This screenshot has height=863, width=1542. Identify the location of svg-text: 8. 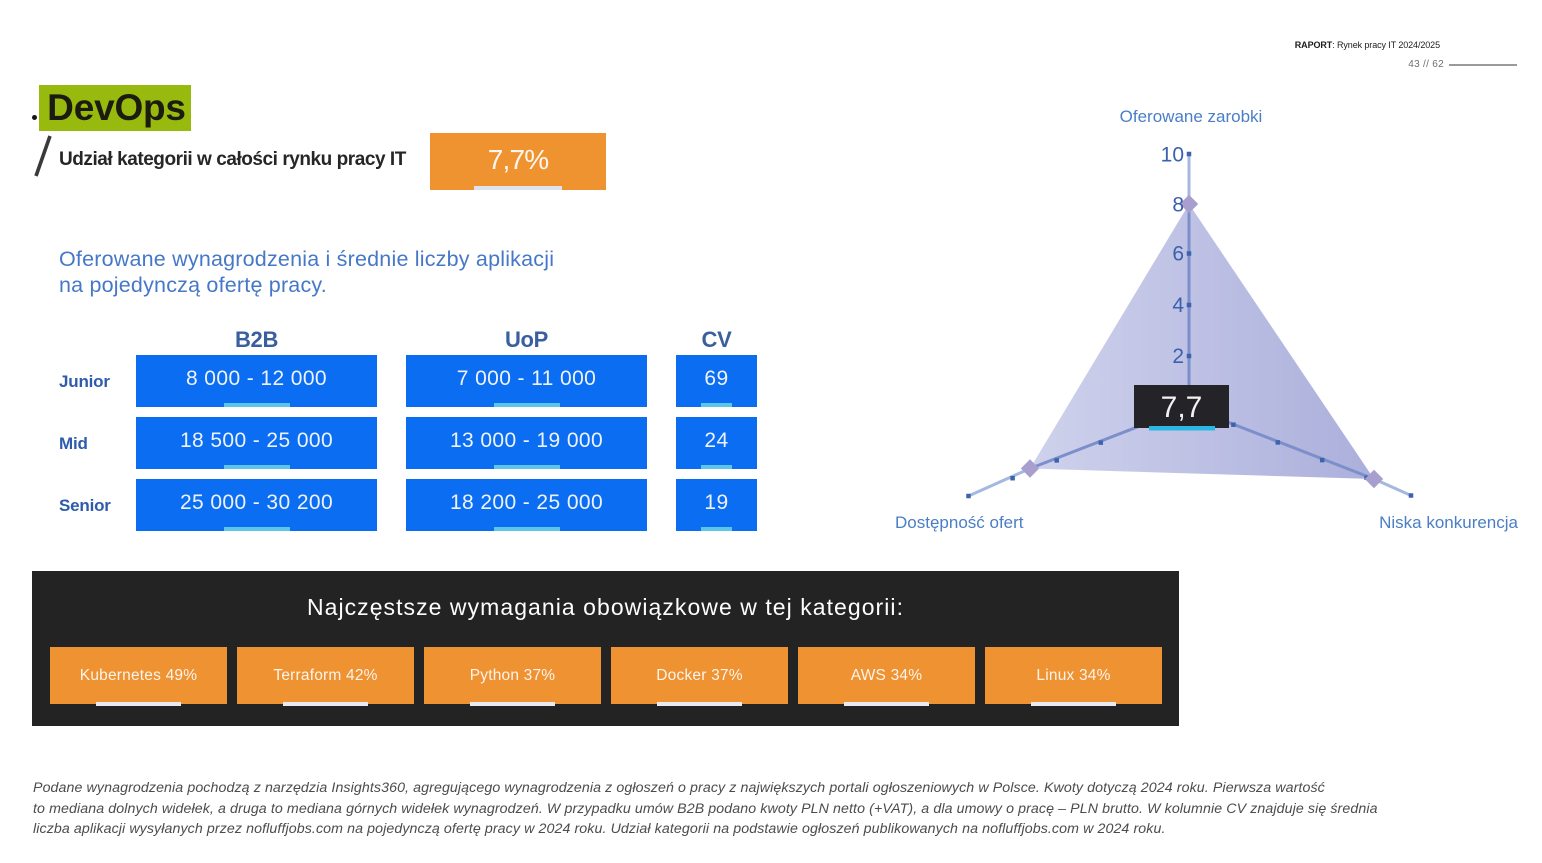
(1178, 205).